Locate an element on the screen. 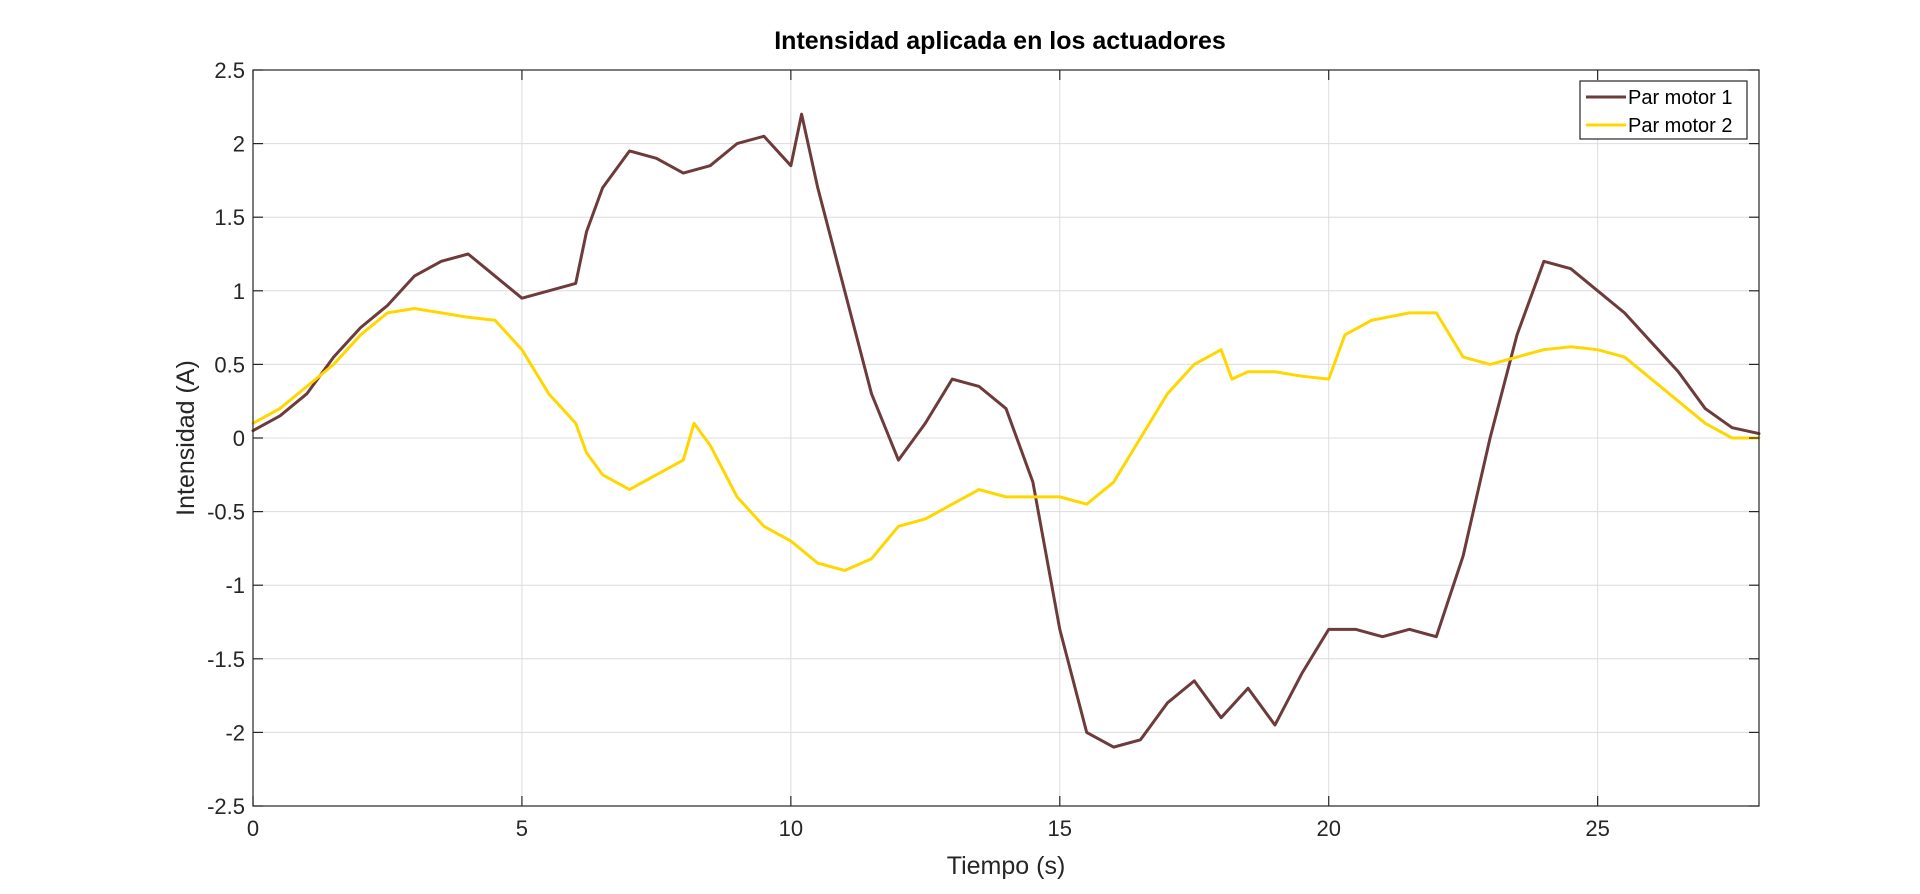  legend: Par motor 1 Par motor 2 is located at coordinates (1663, 110).